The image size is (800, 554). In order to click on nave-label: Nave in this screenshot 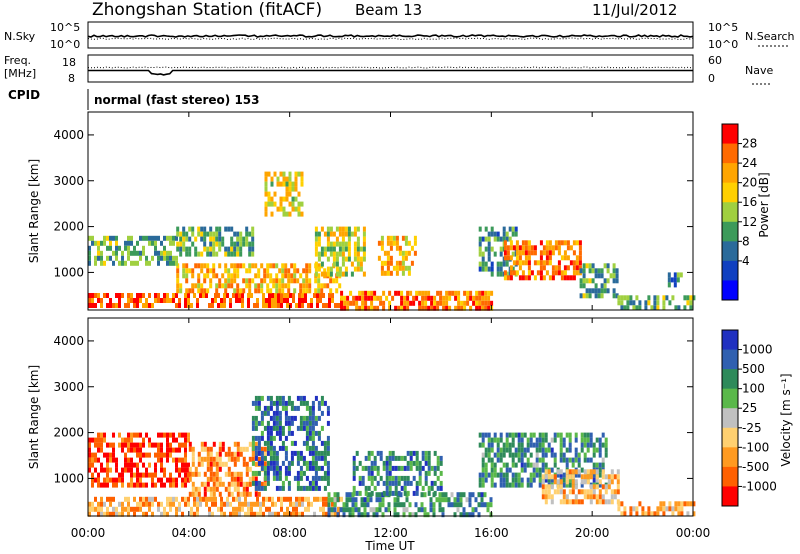, I will do `click(759, 70)`.